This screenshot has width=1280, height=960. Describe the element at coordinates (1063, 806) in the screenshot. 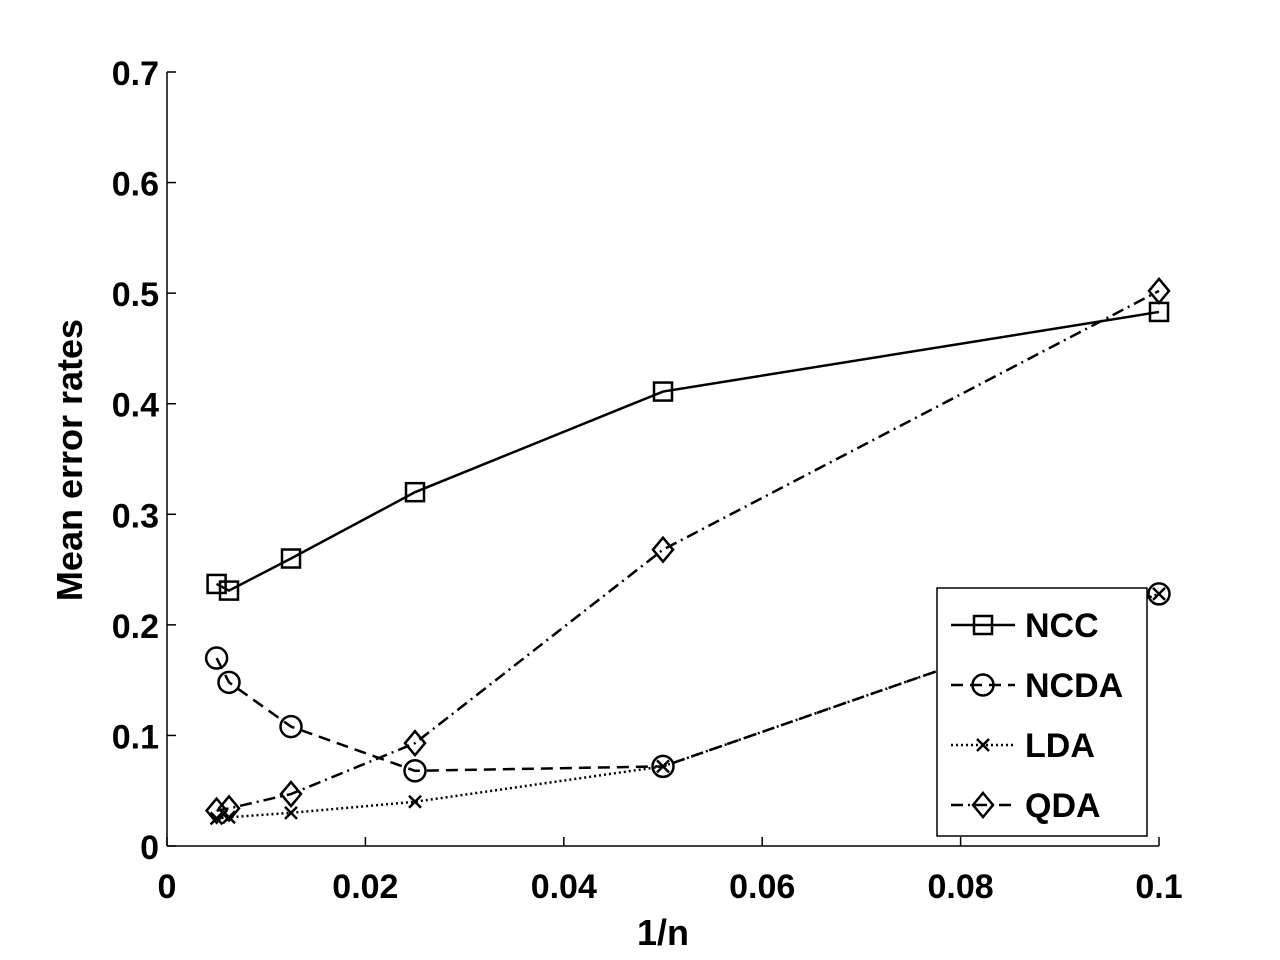

I see `legend-label-qda: QDA` at that location.